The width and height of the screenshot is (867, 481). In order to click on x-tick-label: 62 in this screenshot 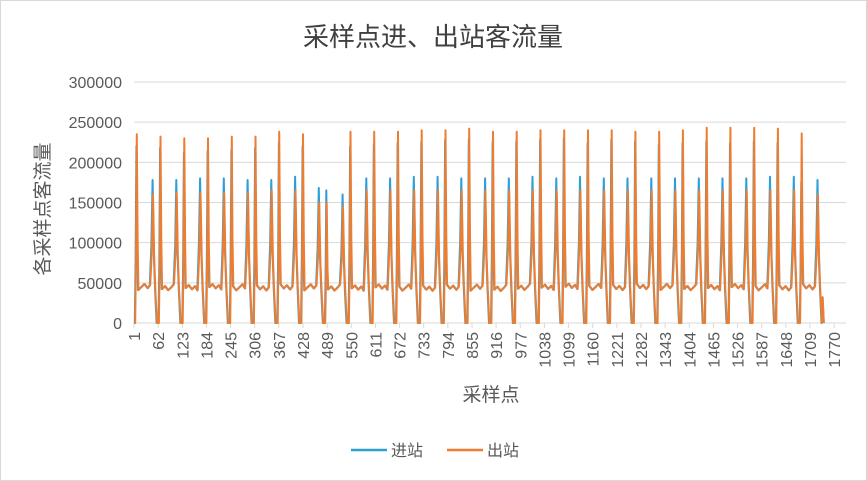, I will do `click(159, 341)`.